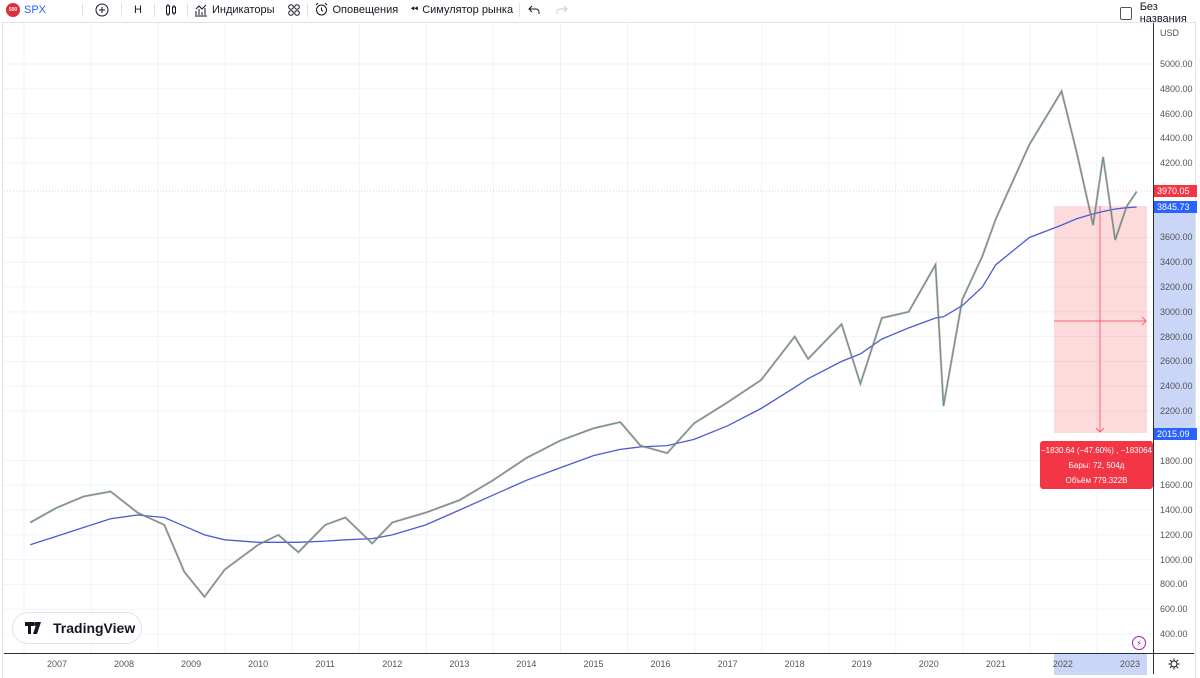  I want to click on price-tick-label: 4800.00, so click(1176, 88).